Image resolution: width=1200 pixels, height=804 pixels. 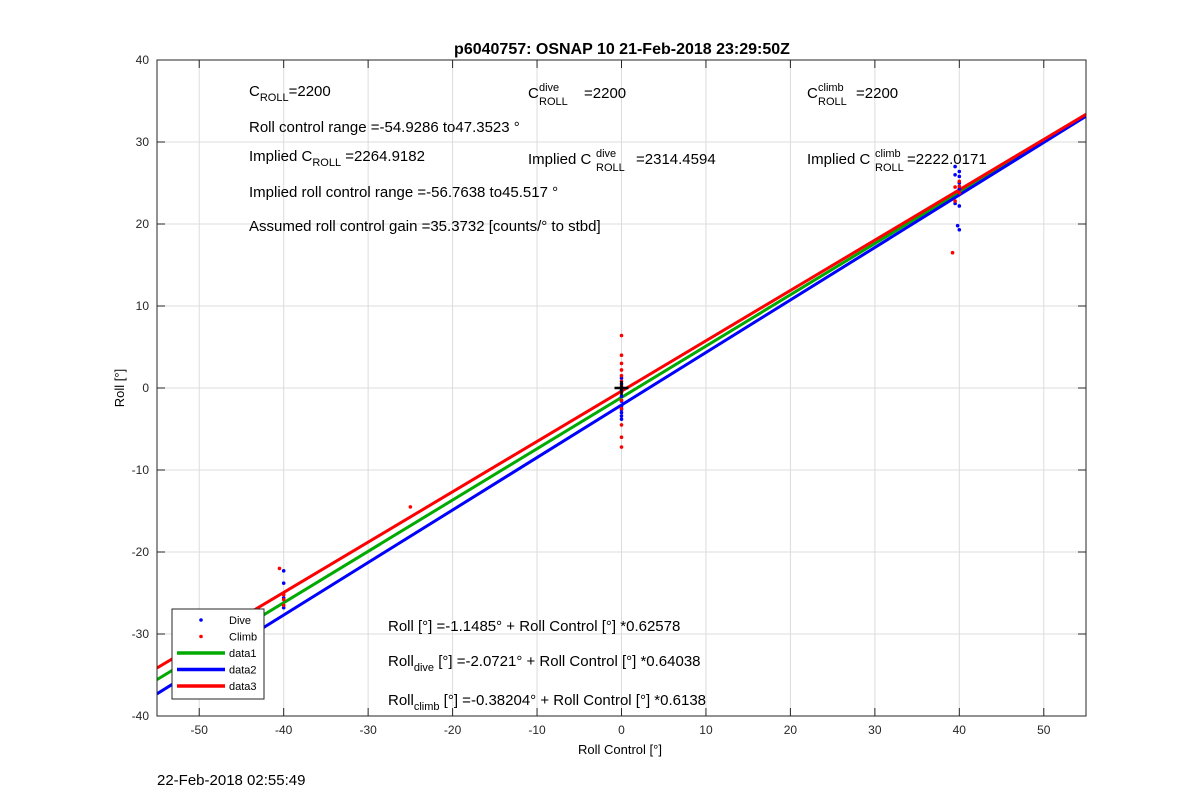 What do you see at coordinates (560, 159) in the screenshot?
I see `implied-c-dive: Implied C` at bounding box center [560, 159].